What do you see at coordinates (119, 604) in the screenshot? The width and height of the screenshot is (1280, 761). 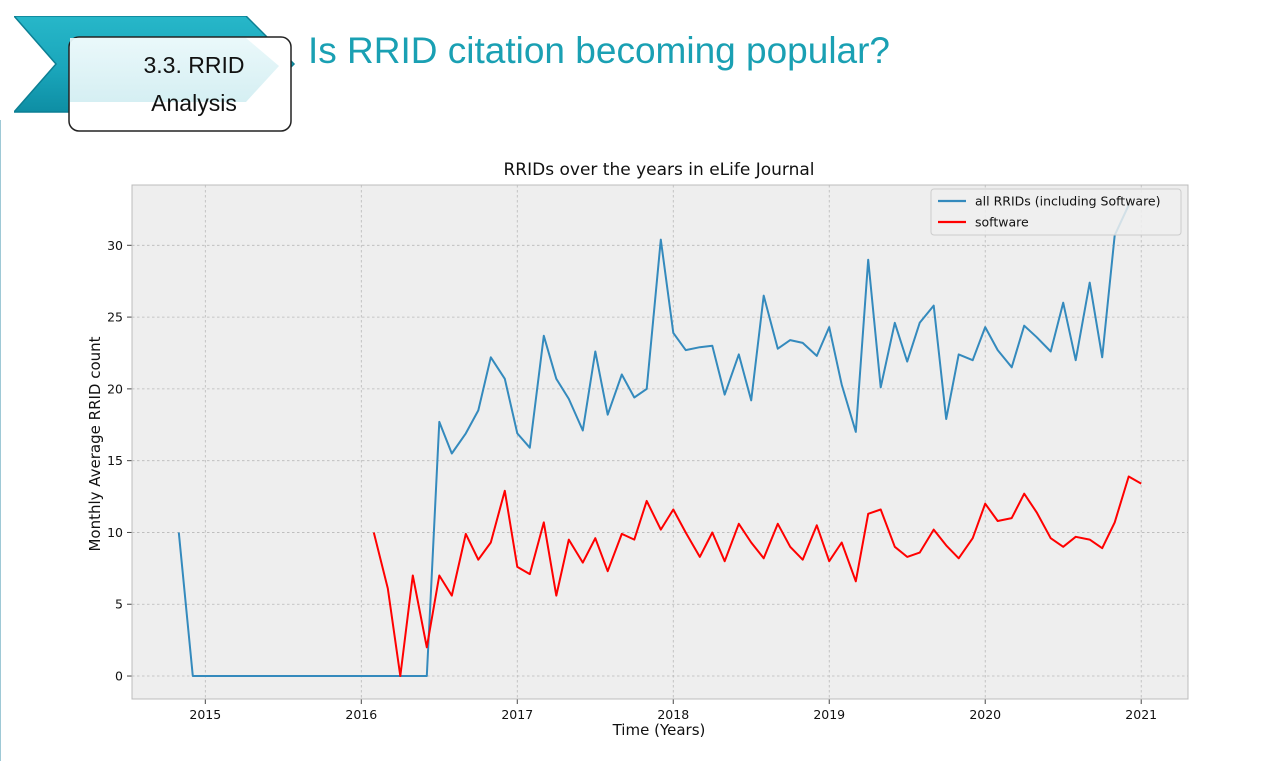 I see `y-tick-label: 5` at bounding box center [119, 604].